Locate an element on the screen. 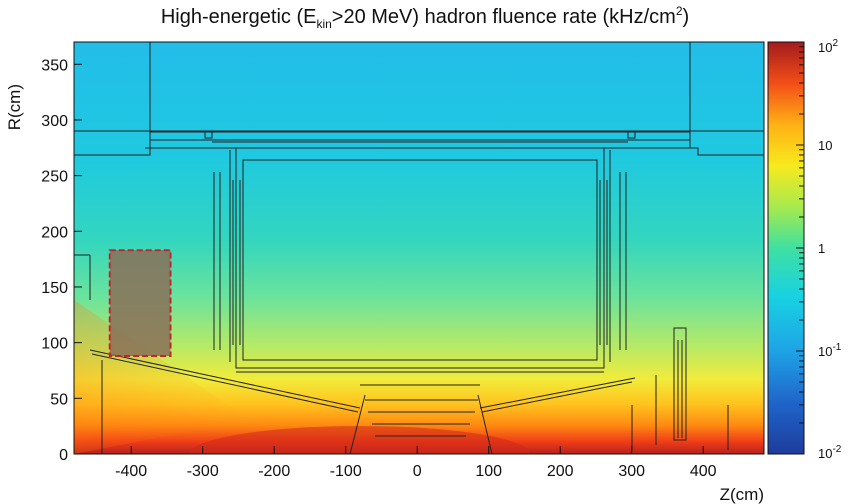  x-tick-label: -300 is located at coordinates (203, 471).